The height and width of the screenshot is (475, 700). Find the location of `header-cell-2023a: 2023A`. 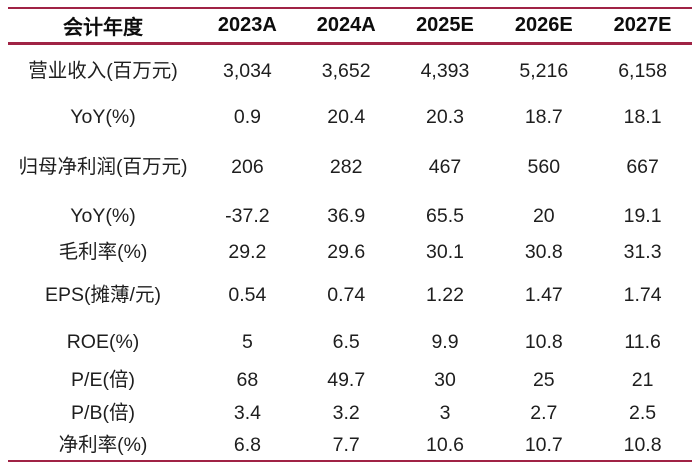

header-cell-2023a: 2023A is located at coordinates (247, 26).